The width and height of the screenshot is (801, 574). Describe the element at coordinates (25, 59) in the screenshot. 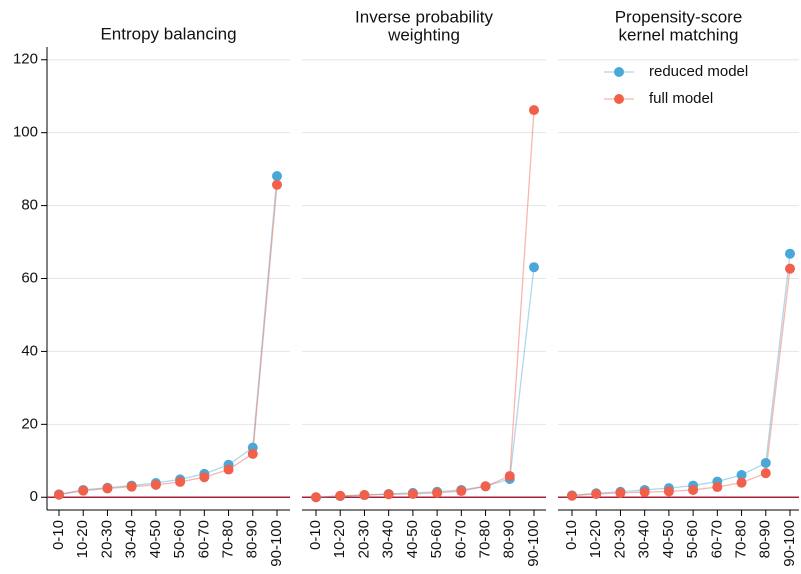

I see `y-tick-label: 120` at that location.